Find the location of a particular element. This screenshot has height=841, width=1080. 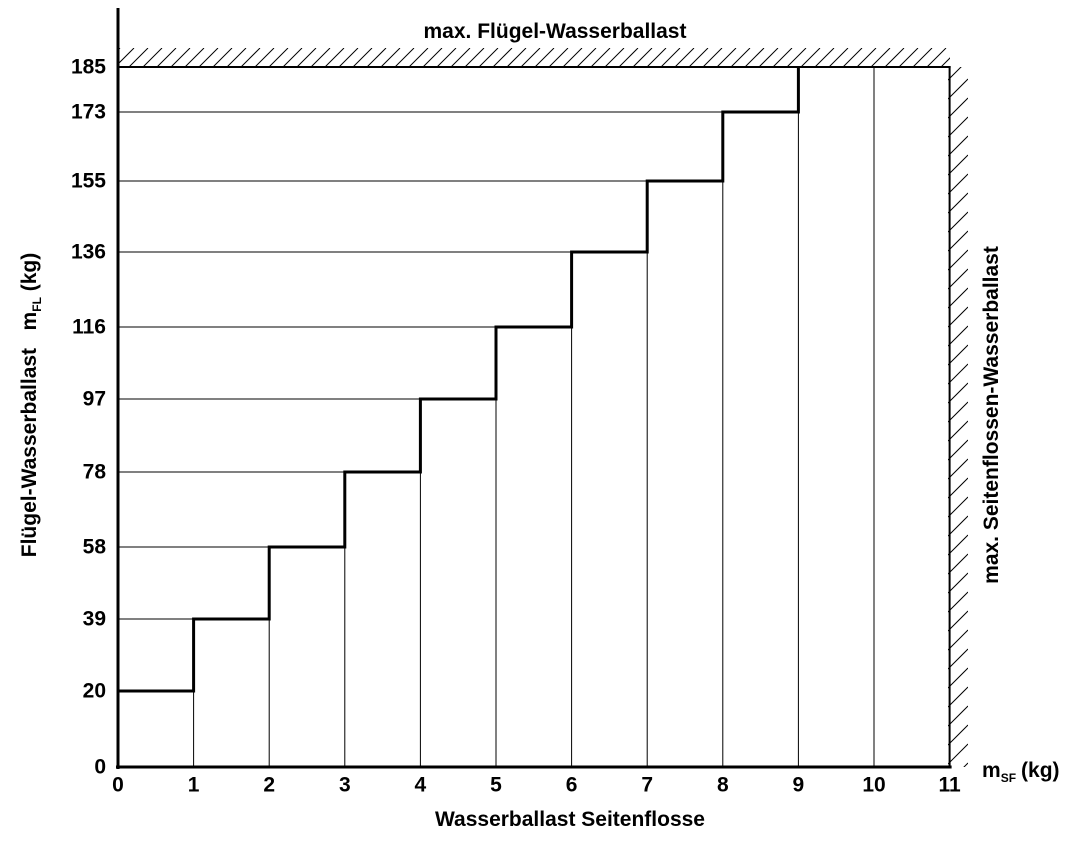

y-tick-label: 39 is located at coordinates (94, 619).